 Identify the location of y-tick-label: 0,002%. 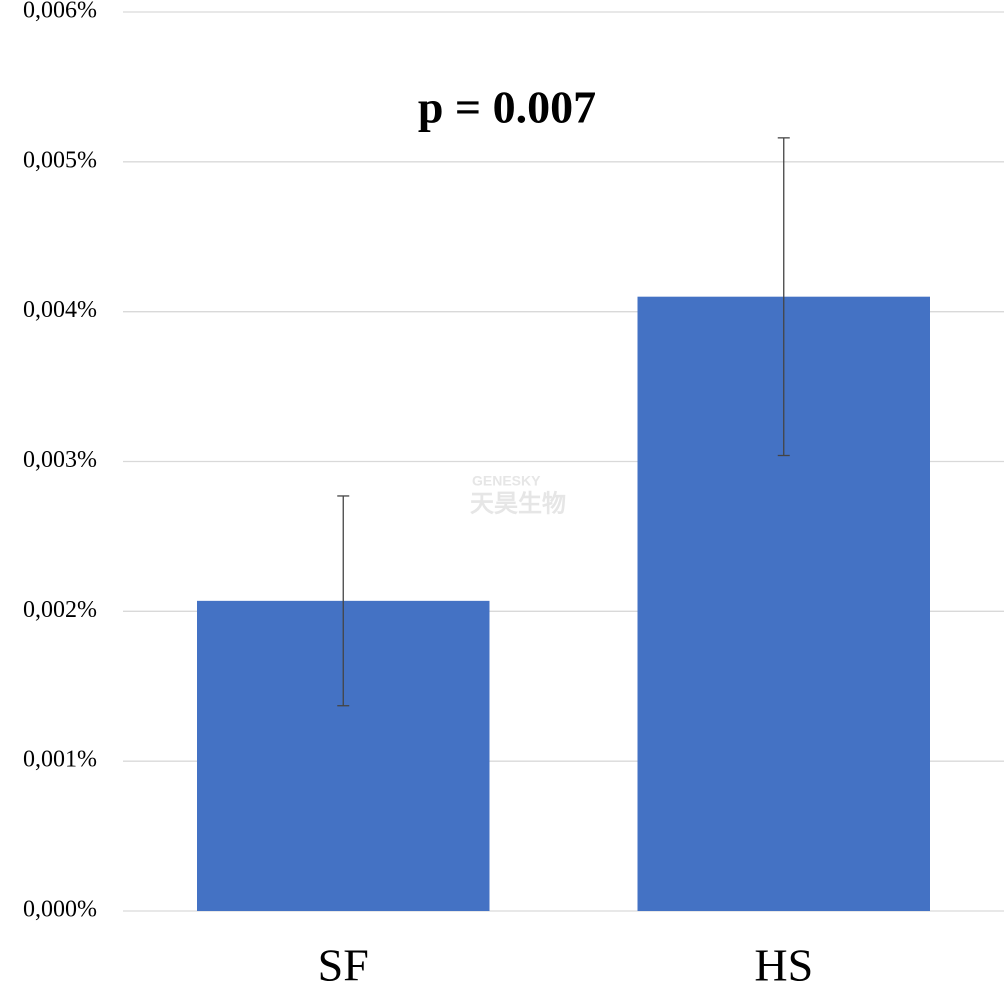
(60, 610).